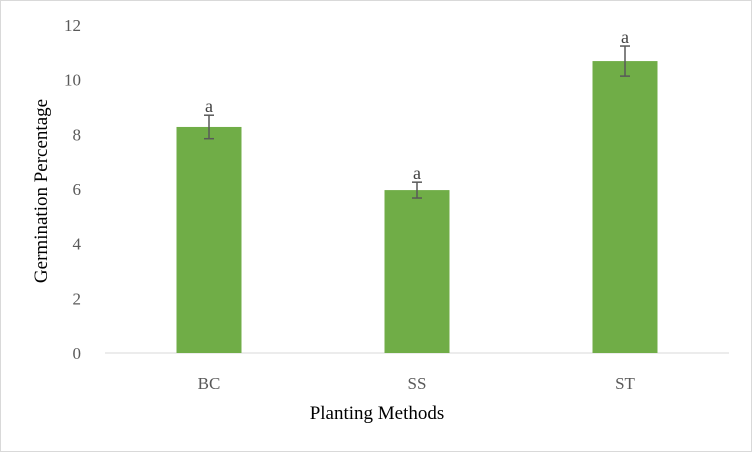 This screenshot has height=456, width=752. Describe the element at coordinates (209, 383) in the screenshot. I see `x-tick-label: BC` at that location.